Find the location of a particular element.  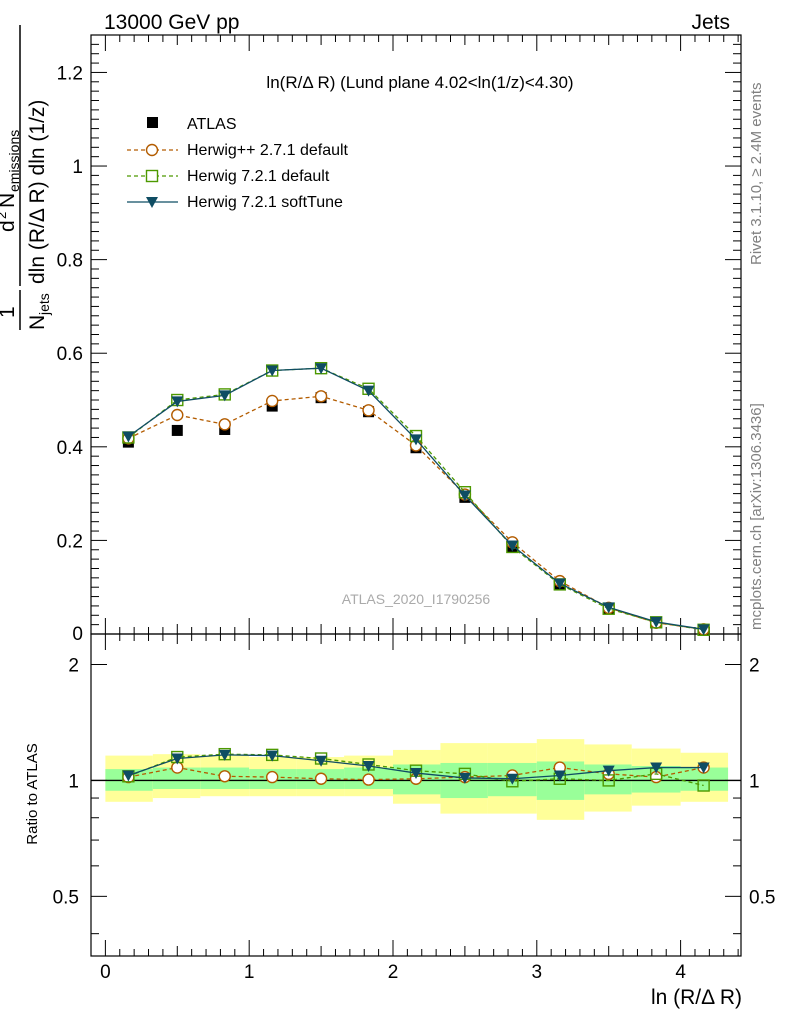

legend-entry-atlas: ATLAS is located at coordinates (192, 124).